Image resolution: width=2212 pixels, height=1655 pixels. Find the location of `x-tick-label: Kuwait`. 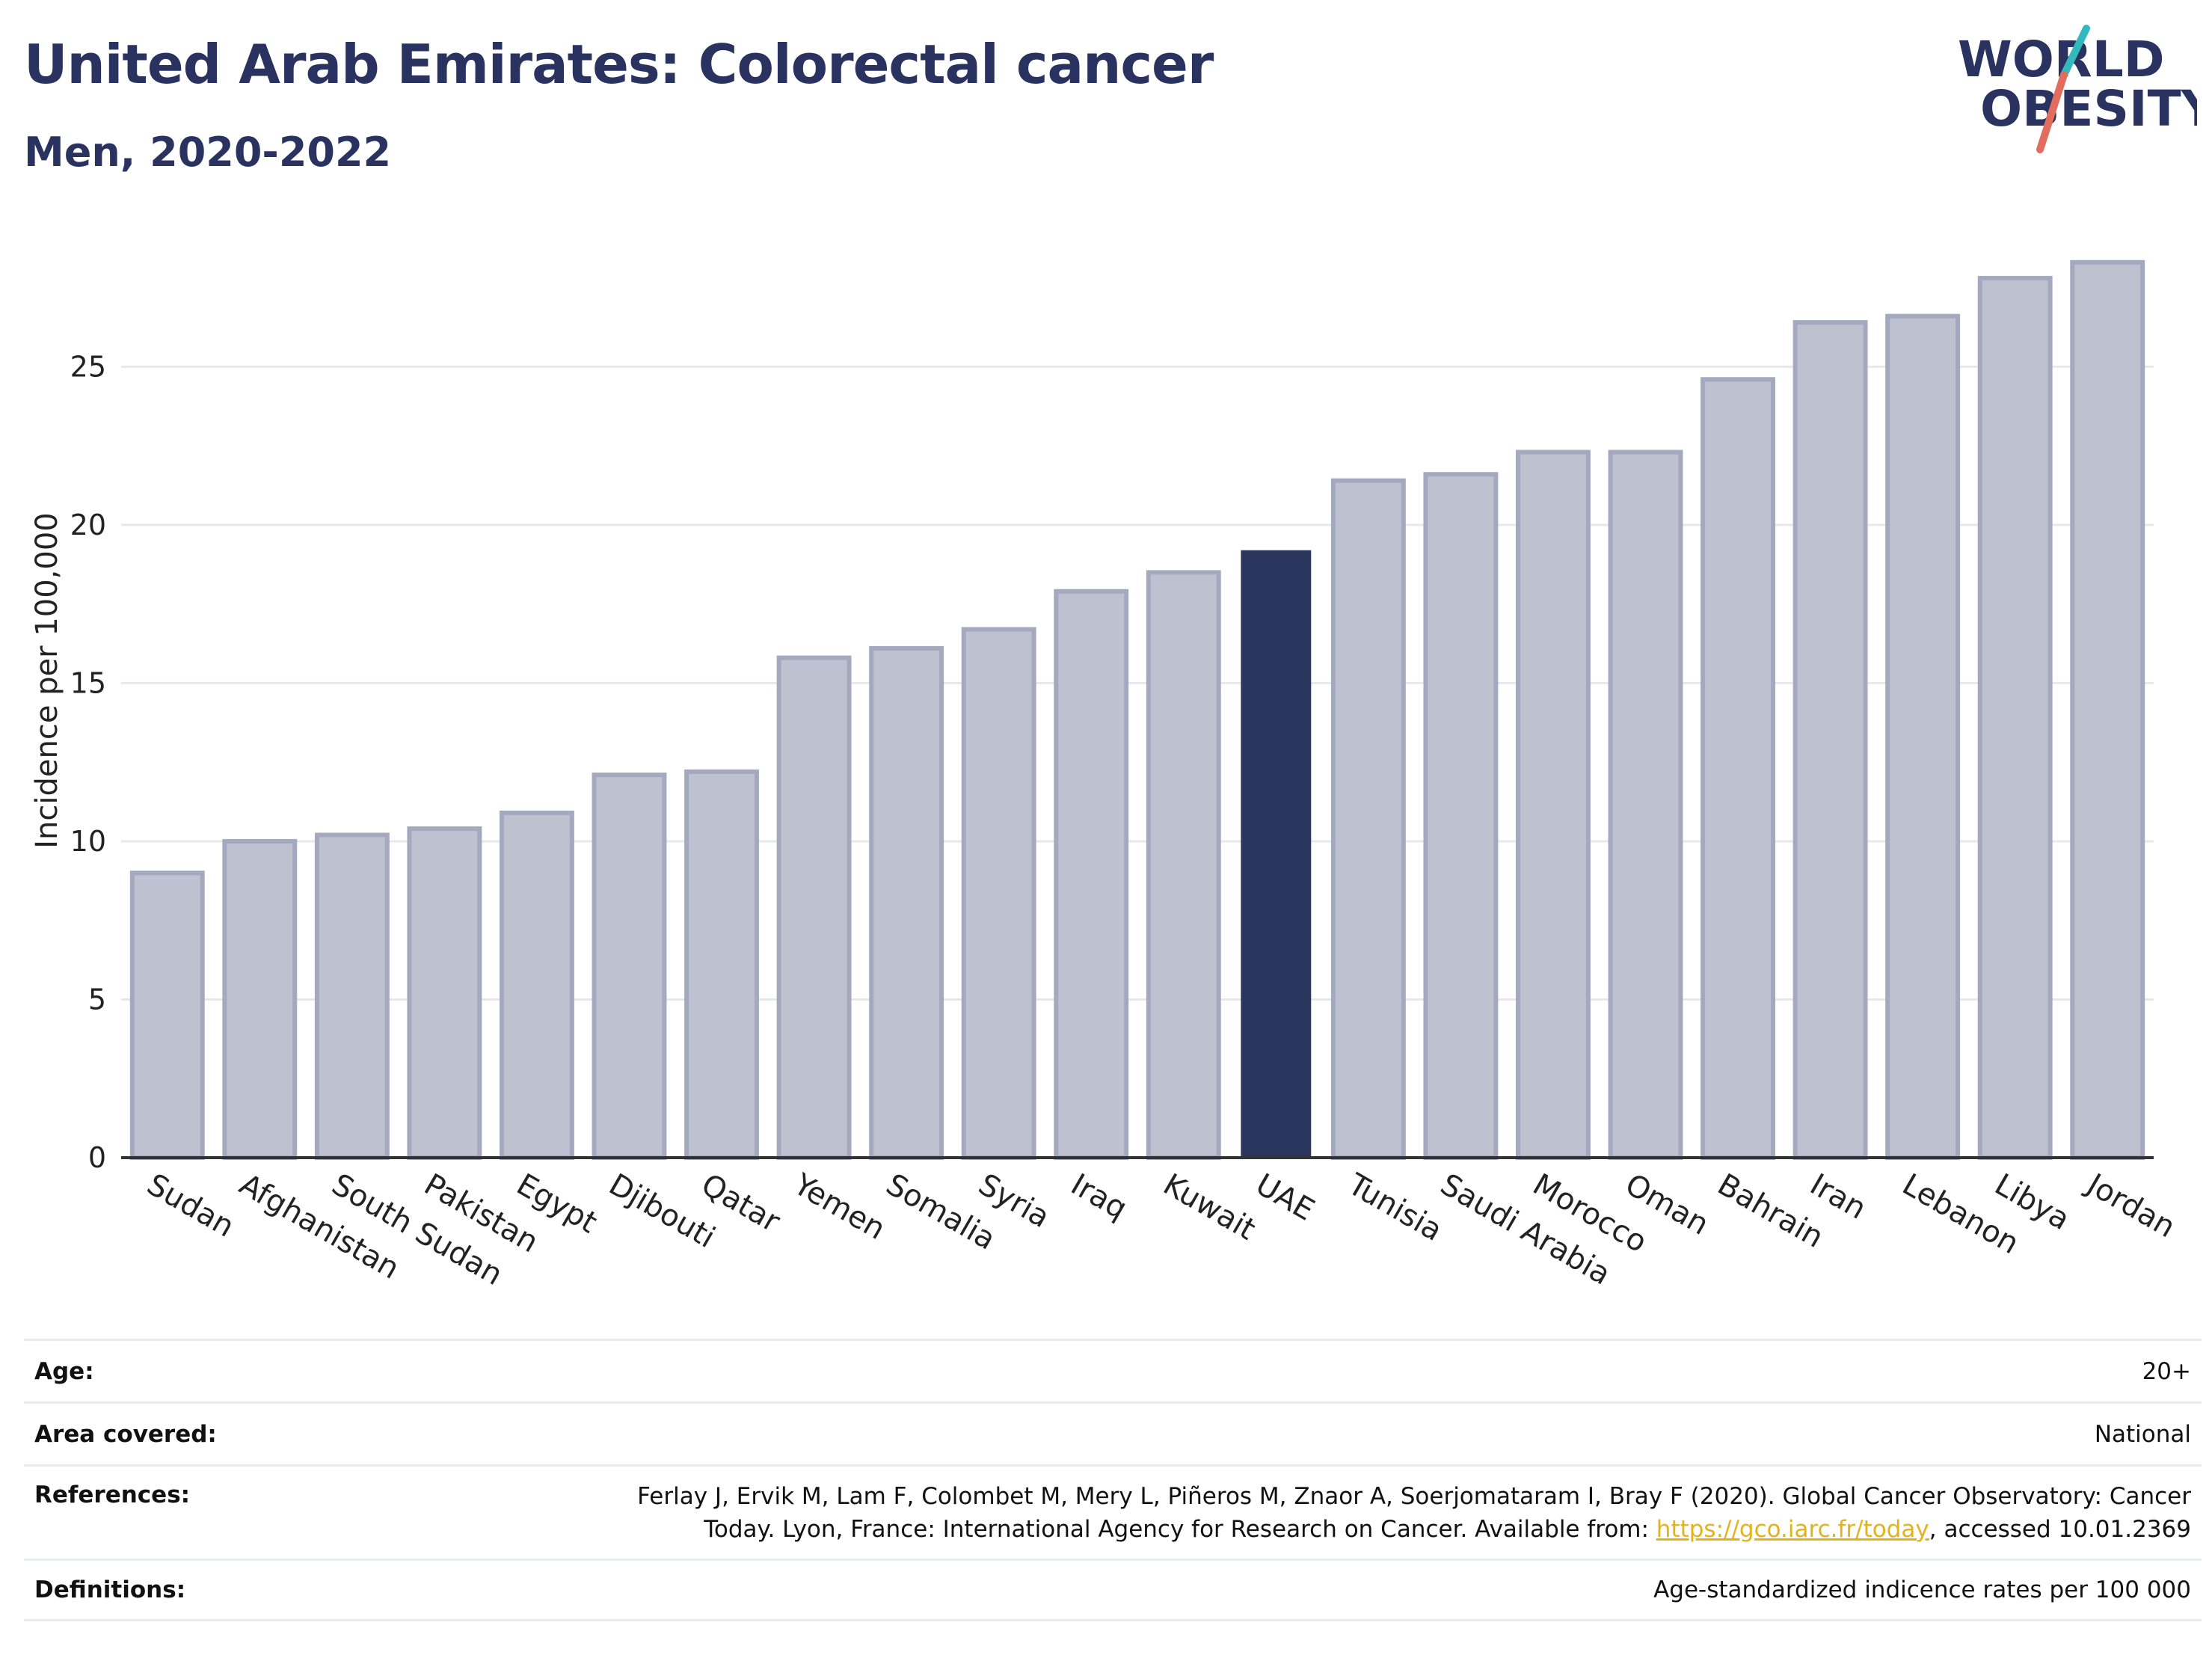

x-tick-label: Kuwait is located at coordinates (1210, 1207).